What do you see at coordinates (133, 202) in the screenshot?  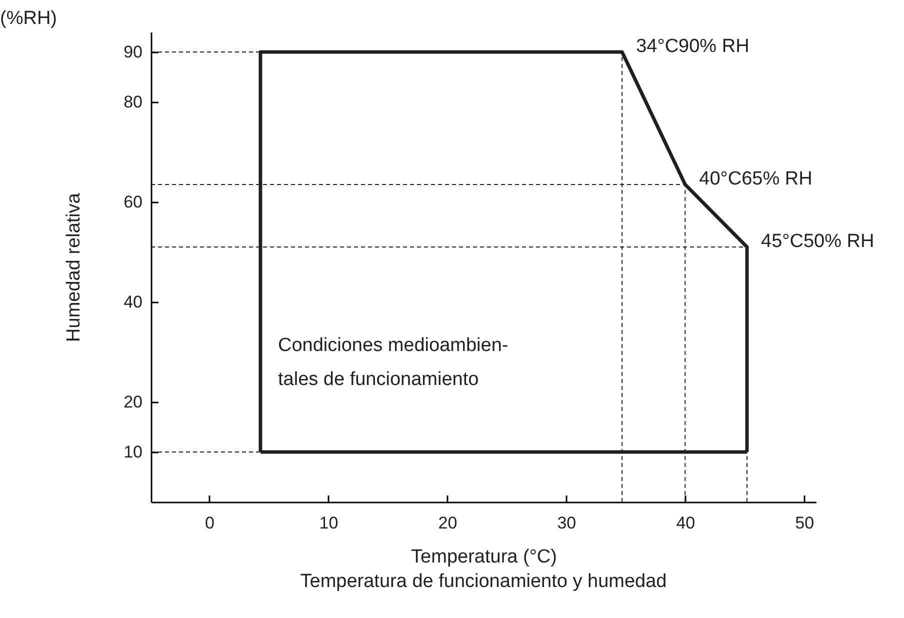 I see `y-tick-label: 60` at bounding box center [133, 202].